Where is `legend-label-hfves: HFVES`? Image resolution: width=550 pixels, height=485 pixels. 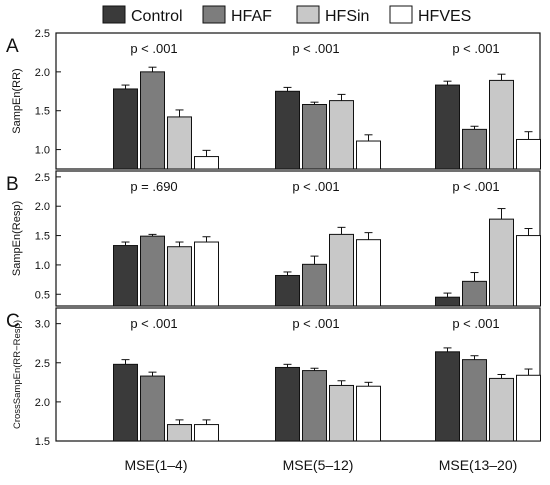 legend-label-hfves: HFVES is located at coordinates (444, 16).